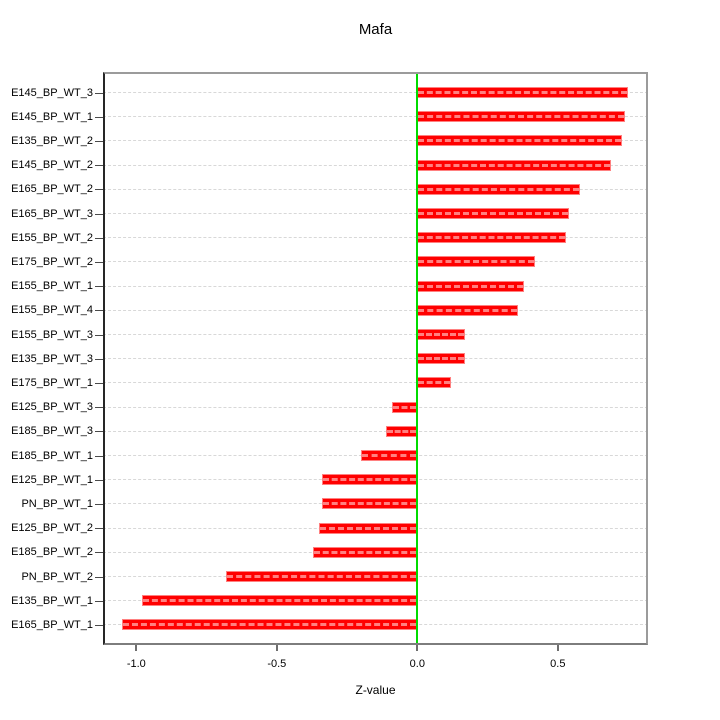 This screenshot has width=720, height=720. Describe the element at coordinates (136, 664) in the screenshot. I see `x-axis-tick-label: -1.0` at that location.